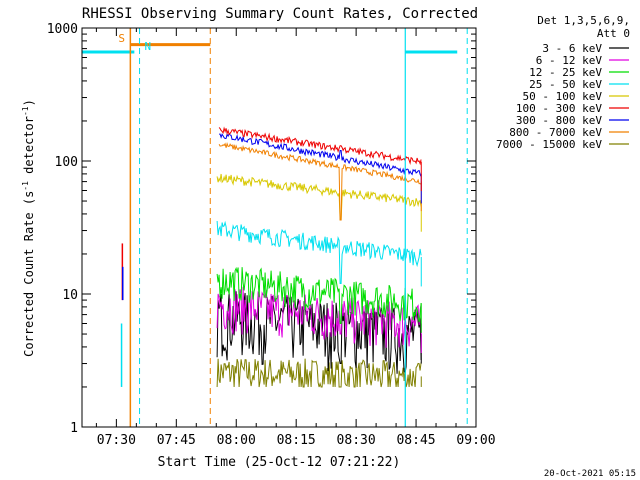 This screenshot has height=480, width=640. Describe the element at coordinates (29, 274) in the screenshot. I see `y-axis-label-part1: Corrected Count Rate (s` at that location.